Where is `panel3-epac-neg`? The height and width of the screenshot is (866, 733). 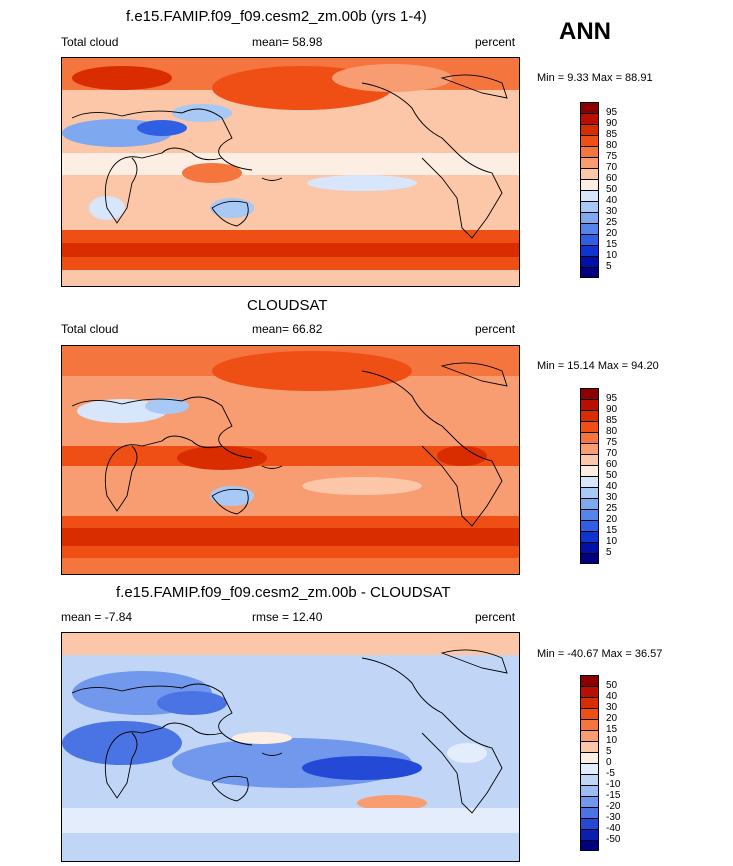 panel3-epac-neg is located at coordinates (362, 768).